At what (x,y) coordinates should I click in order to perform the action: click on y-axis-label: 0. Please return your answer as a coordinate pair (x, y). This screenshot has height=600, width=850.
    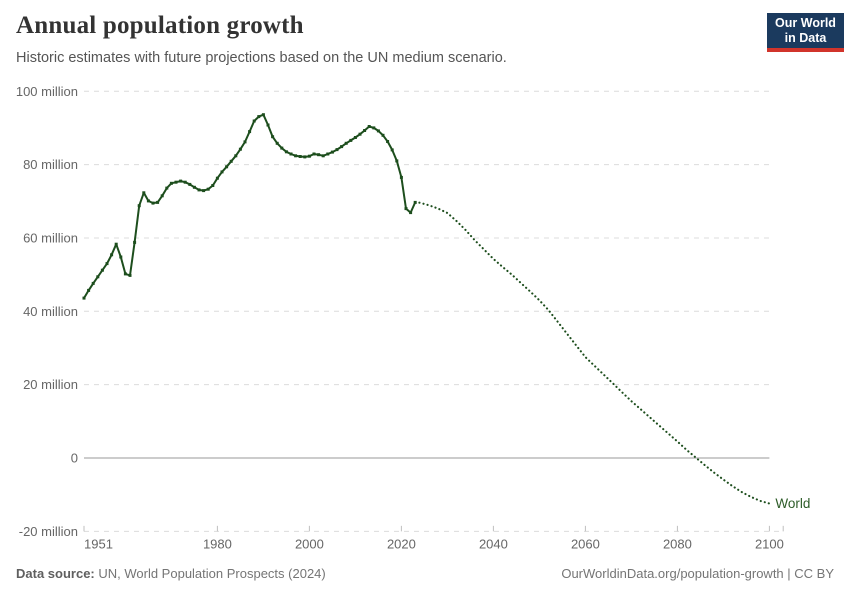
    Looking at the image, I should click on (74, 458).